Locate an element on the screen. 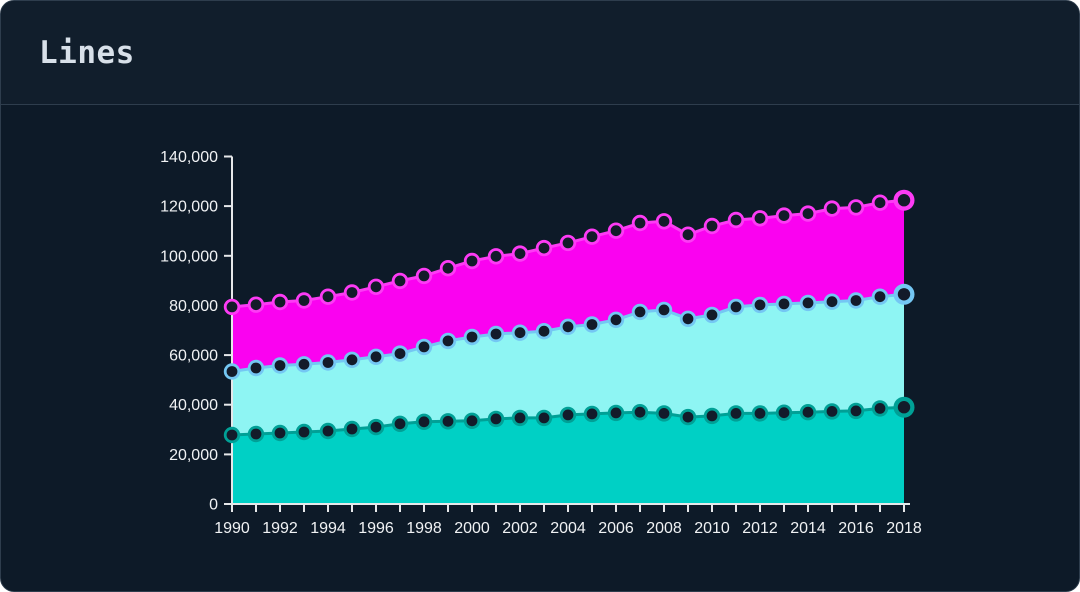  y-tick-label: 0 is located at coordinates (213, 505).